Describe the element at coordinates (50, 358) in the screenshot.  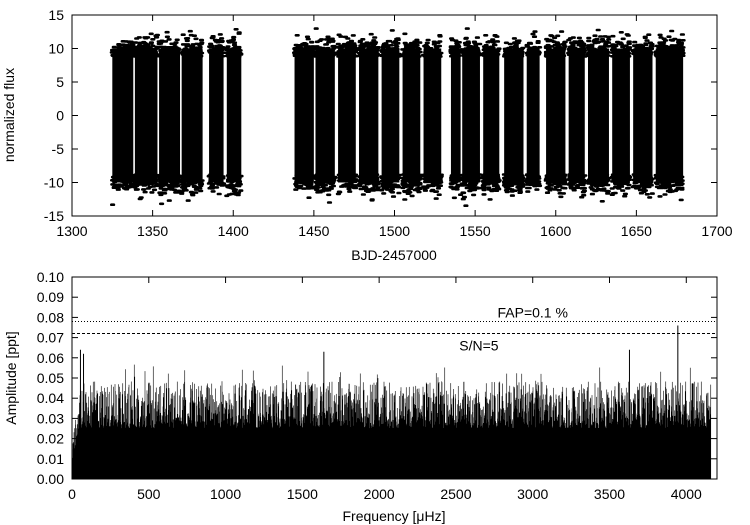
I see `y-tick-label: 0.06` at that location.